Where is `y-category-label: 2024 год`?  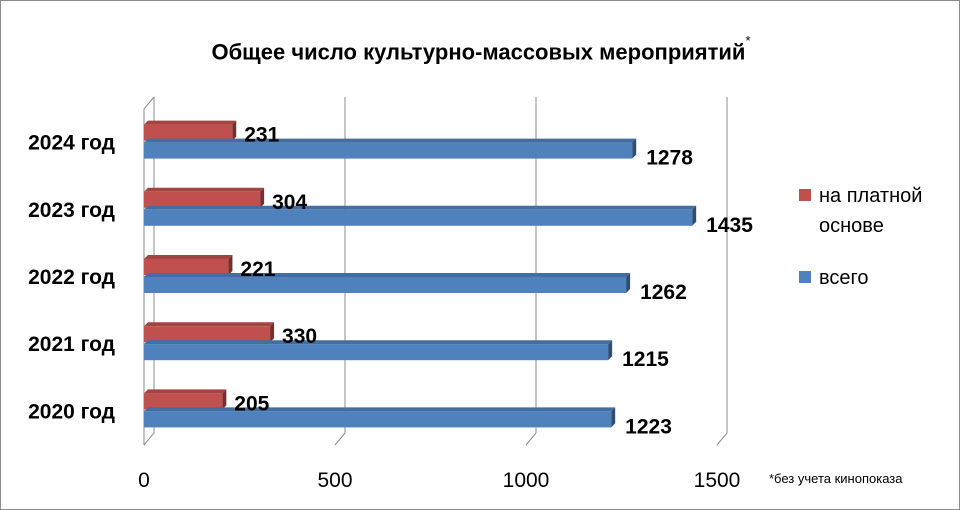
y-category-label: 2024 год is located at coordinates (71, 143).